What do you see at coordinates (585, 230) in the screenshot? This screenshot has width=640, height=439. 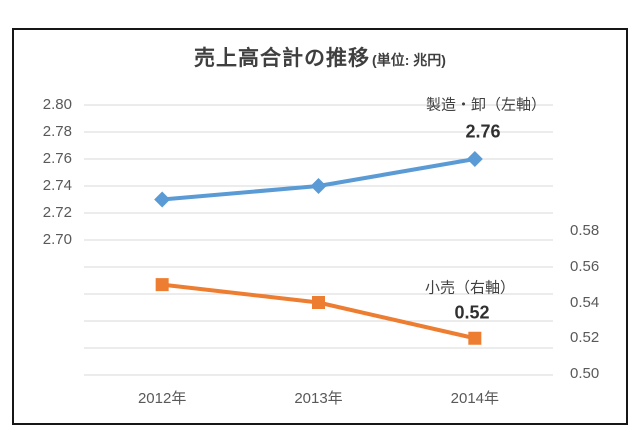 I see `right-axis-tick: 0.58` at bounding box center [585, 230].